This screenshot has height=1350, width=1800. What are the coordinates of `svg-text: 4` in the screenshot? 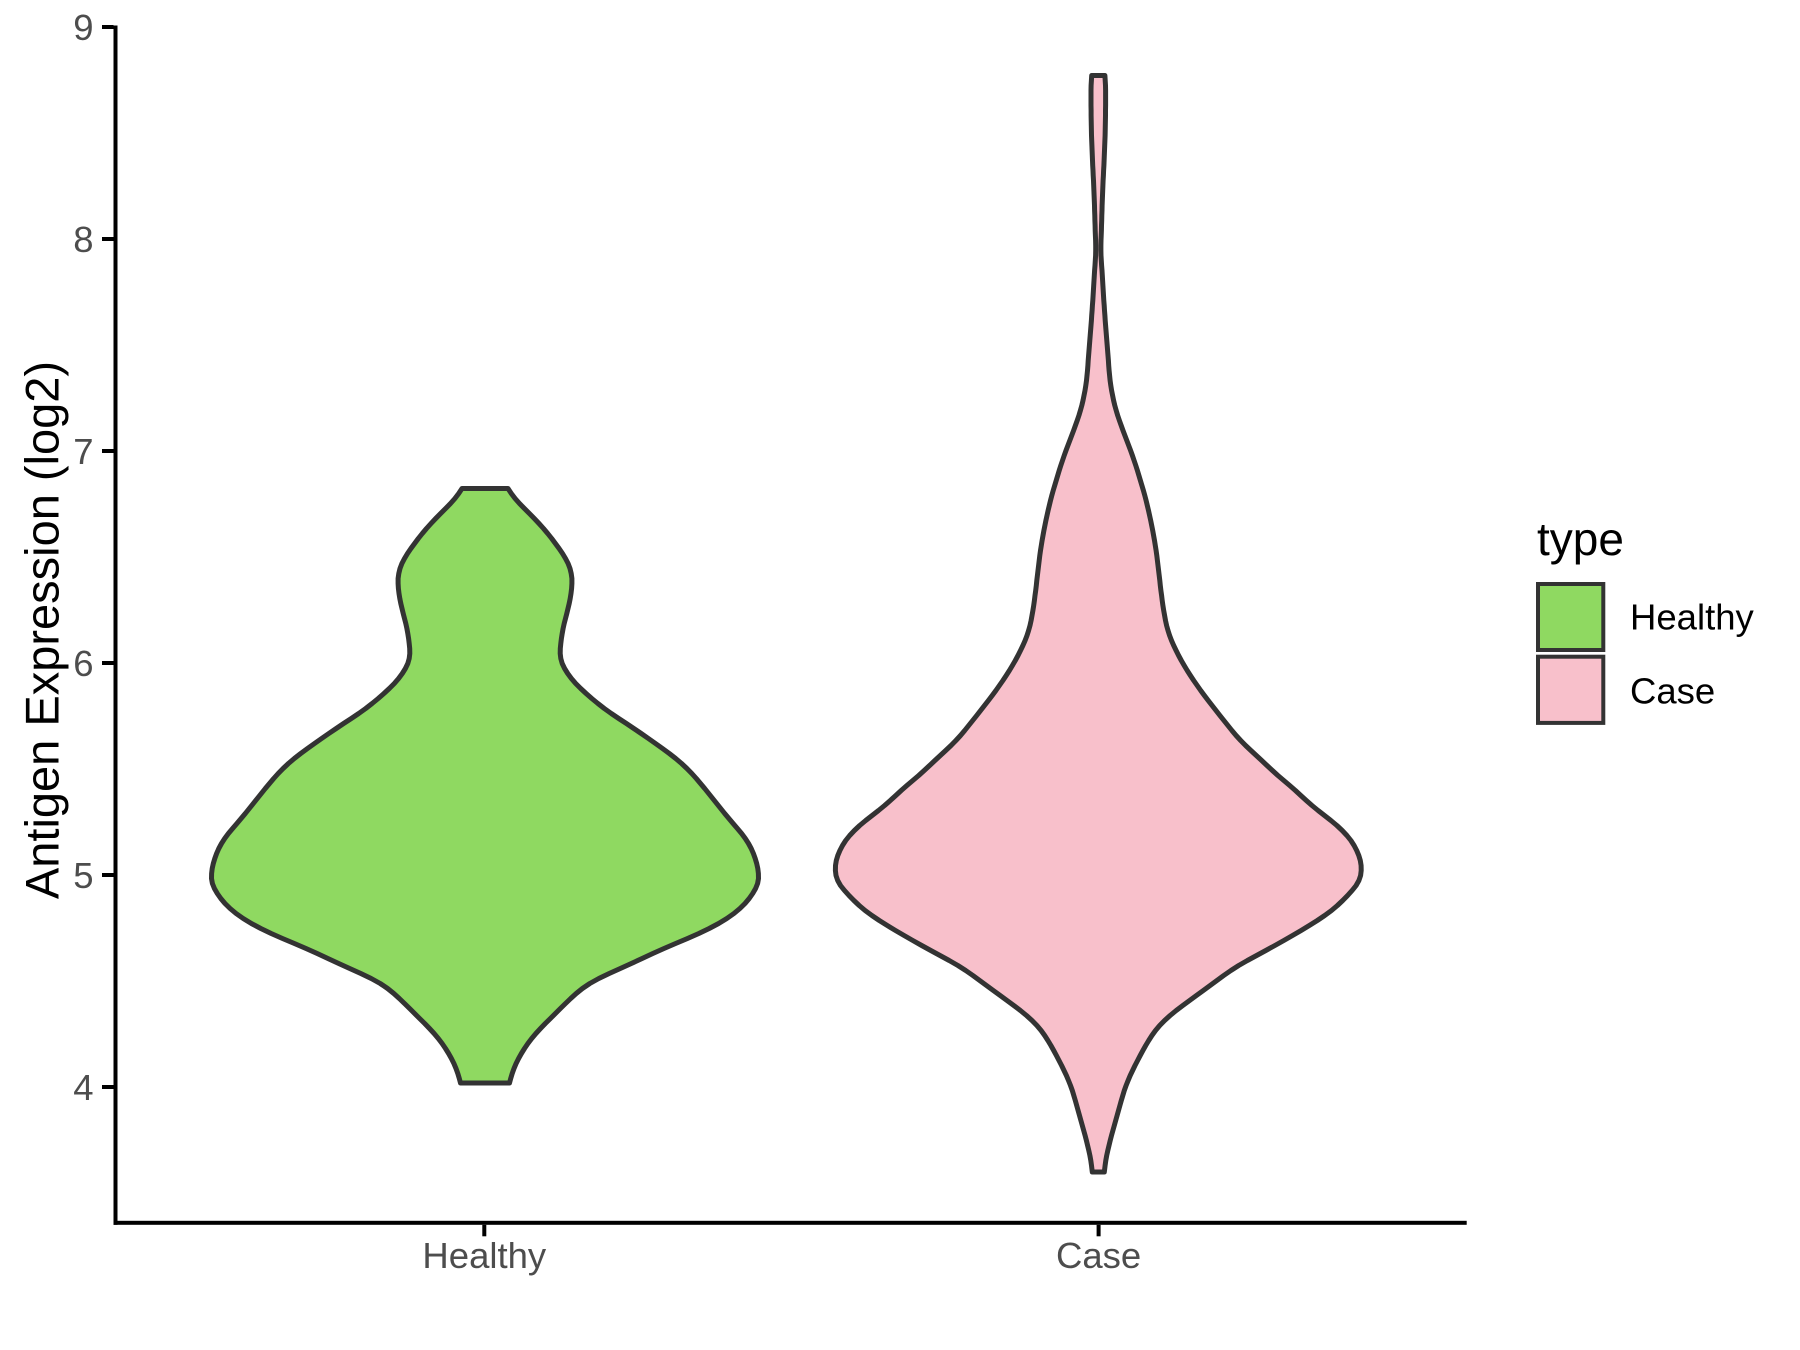 It's located at (83, 1087).